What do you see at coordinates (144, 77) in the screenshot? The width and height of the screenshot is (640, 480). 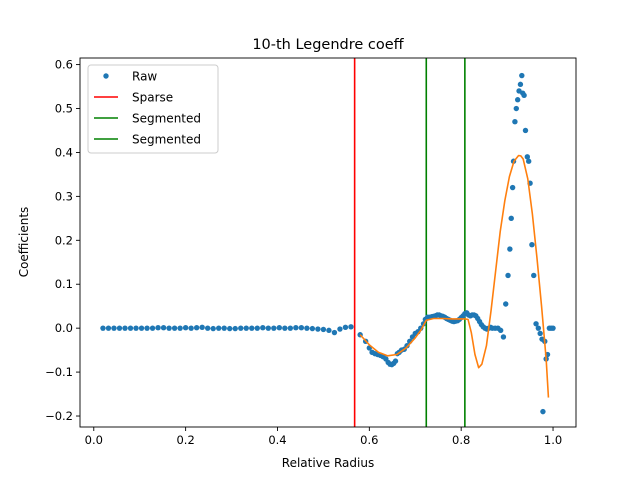 I see `legend-label: Raw` at bounding box center [144, 77].